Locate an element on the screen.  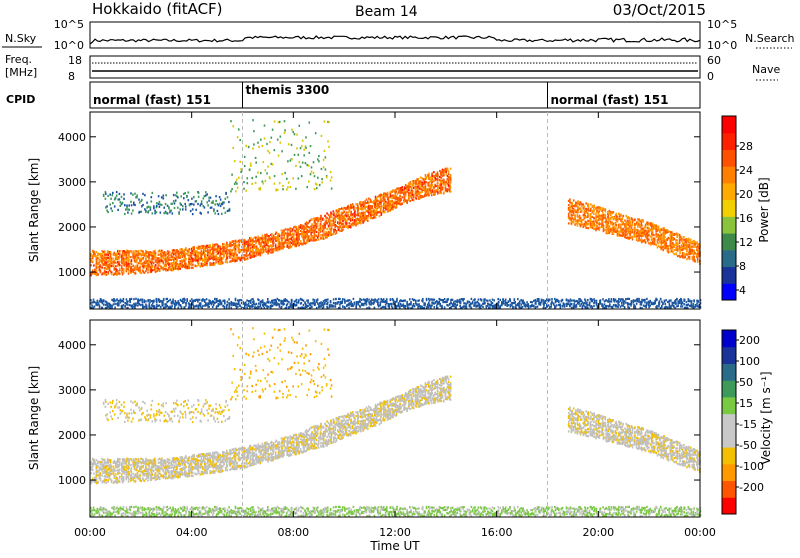
freq-label: Freq. is located at coordinates (18, 59).